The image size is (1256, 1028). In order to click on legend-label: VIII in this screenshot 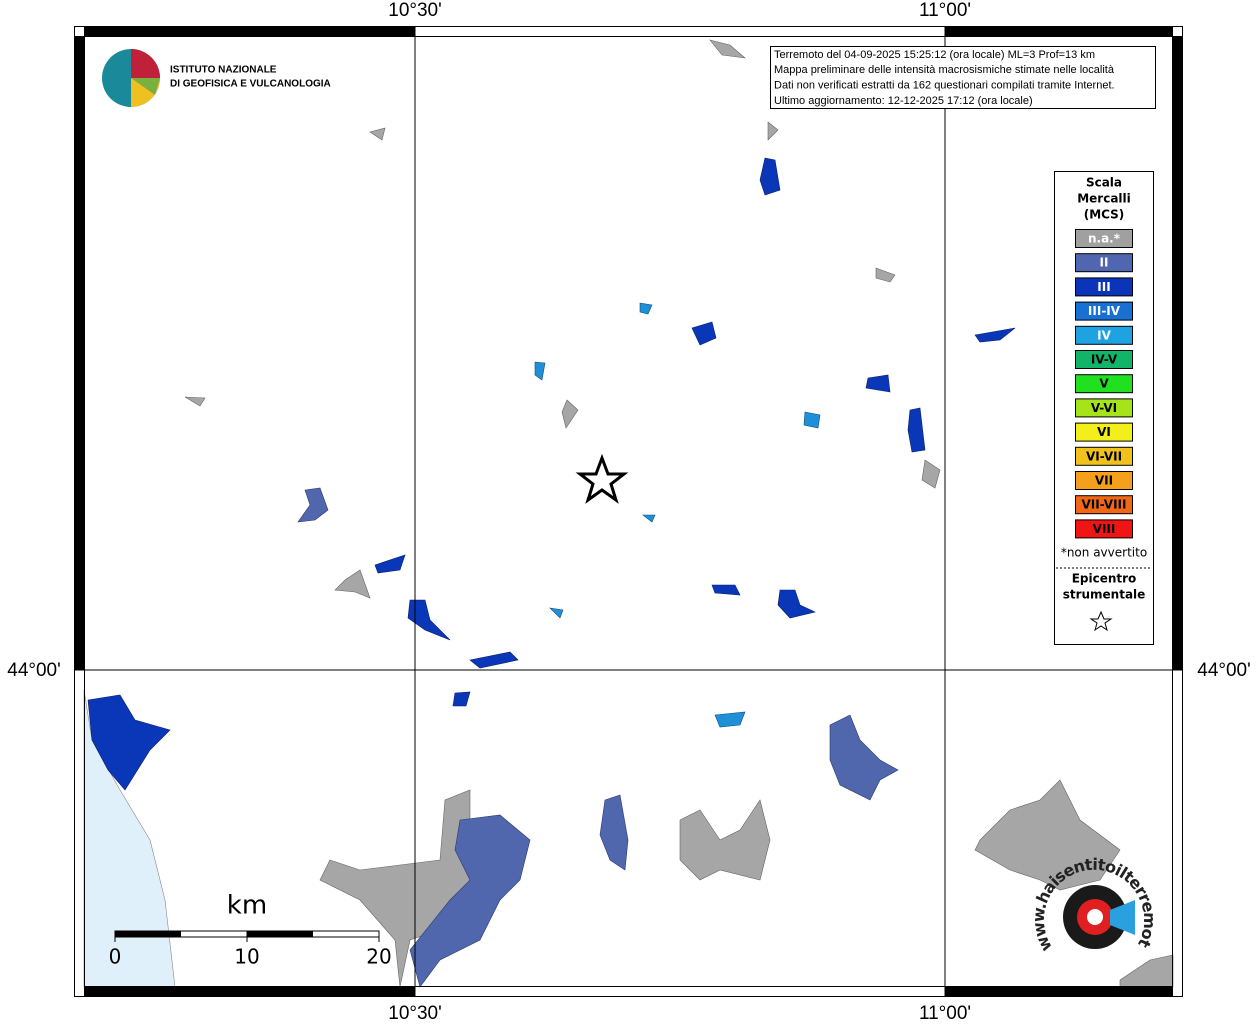, I will do `click(1104, 529)`.